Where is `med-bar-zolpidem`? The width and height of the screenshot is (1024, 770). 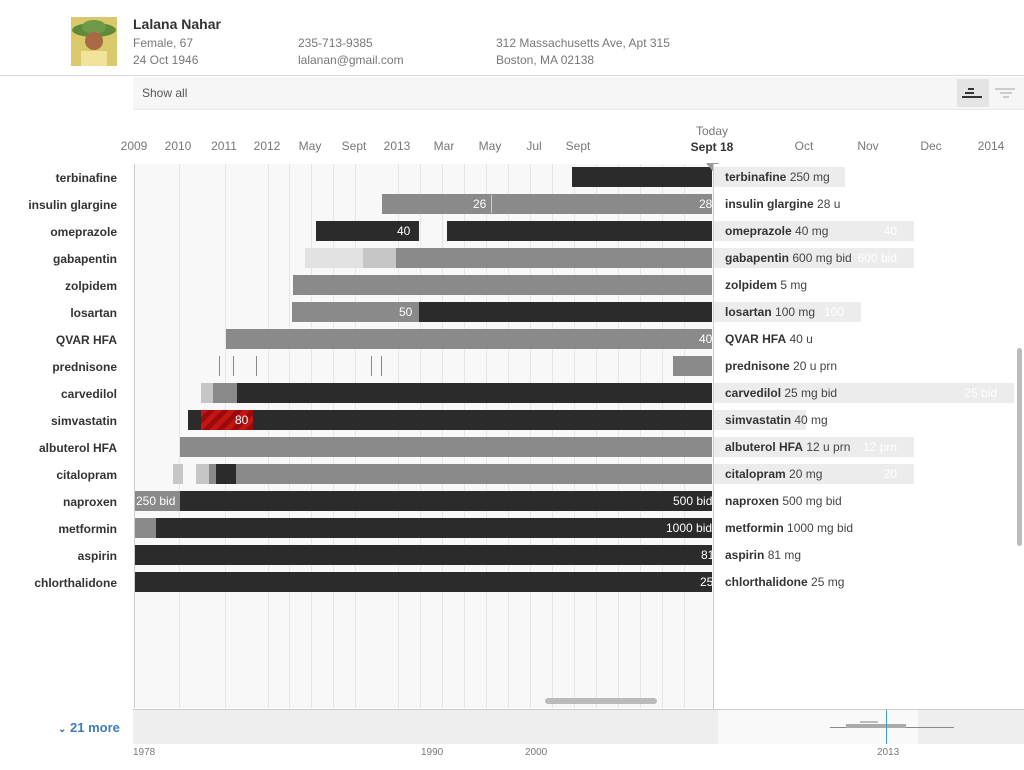 med-bar-zolpidem is located at coordinates (502, 285).